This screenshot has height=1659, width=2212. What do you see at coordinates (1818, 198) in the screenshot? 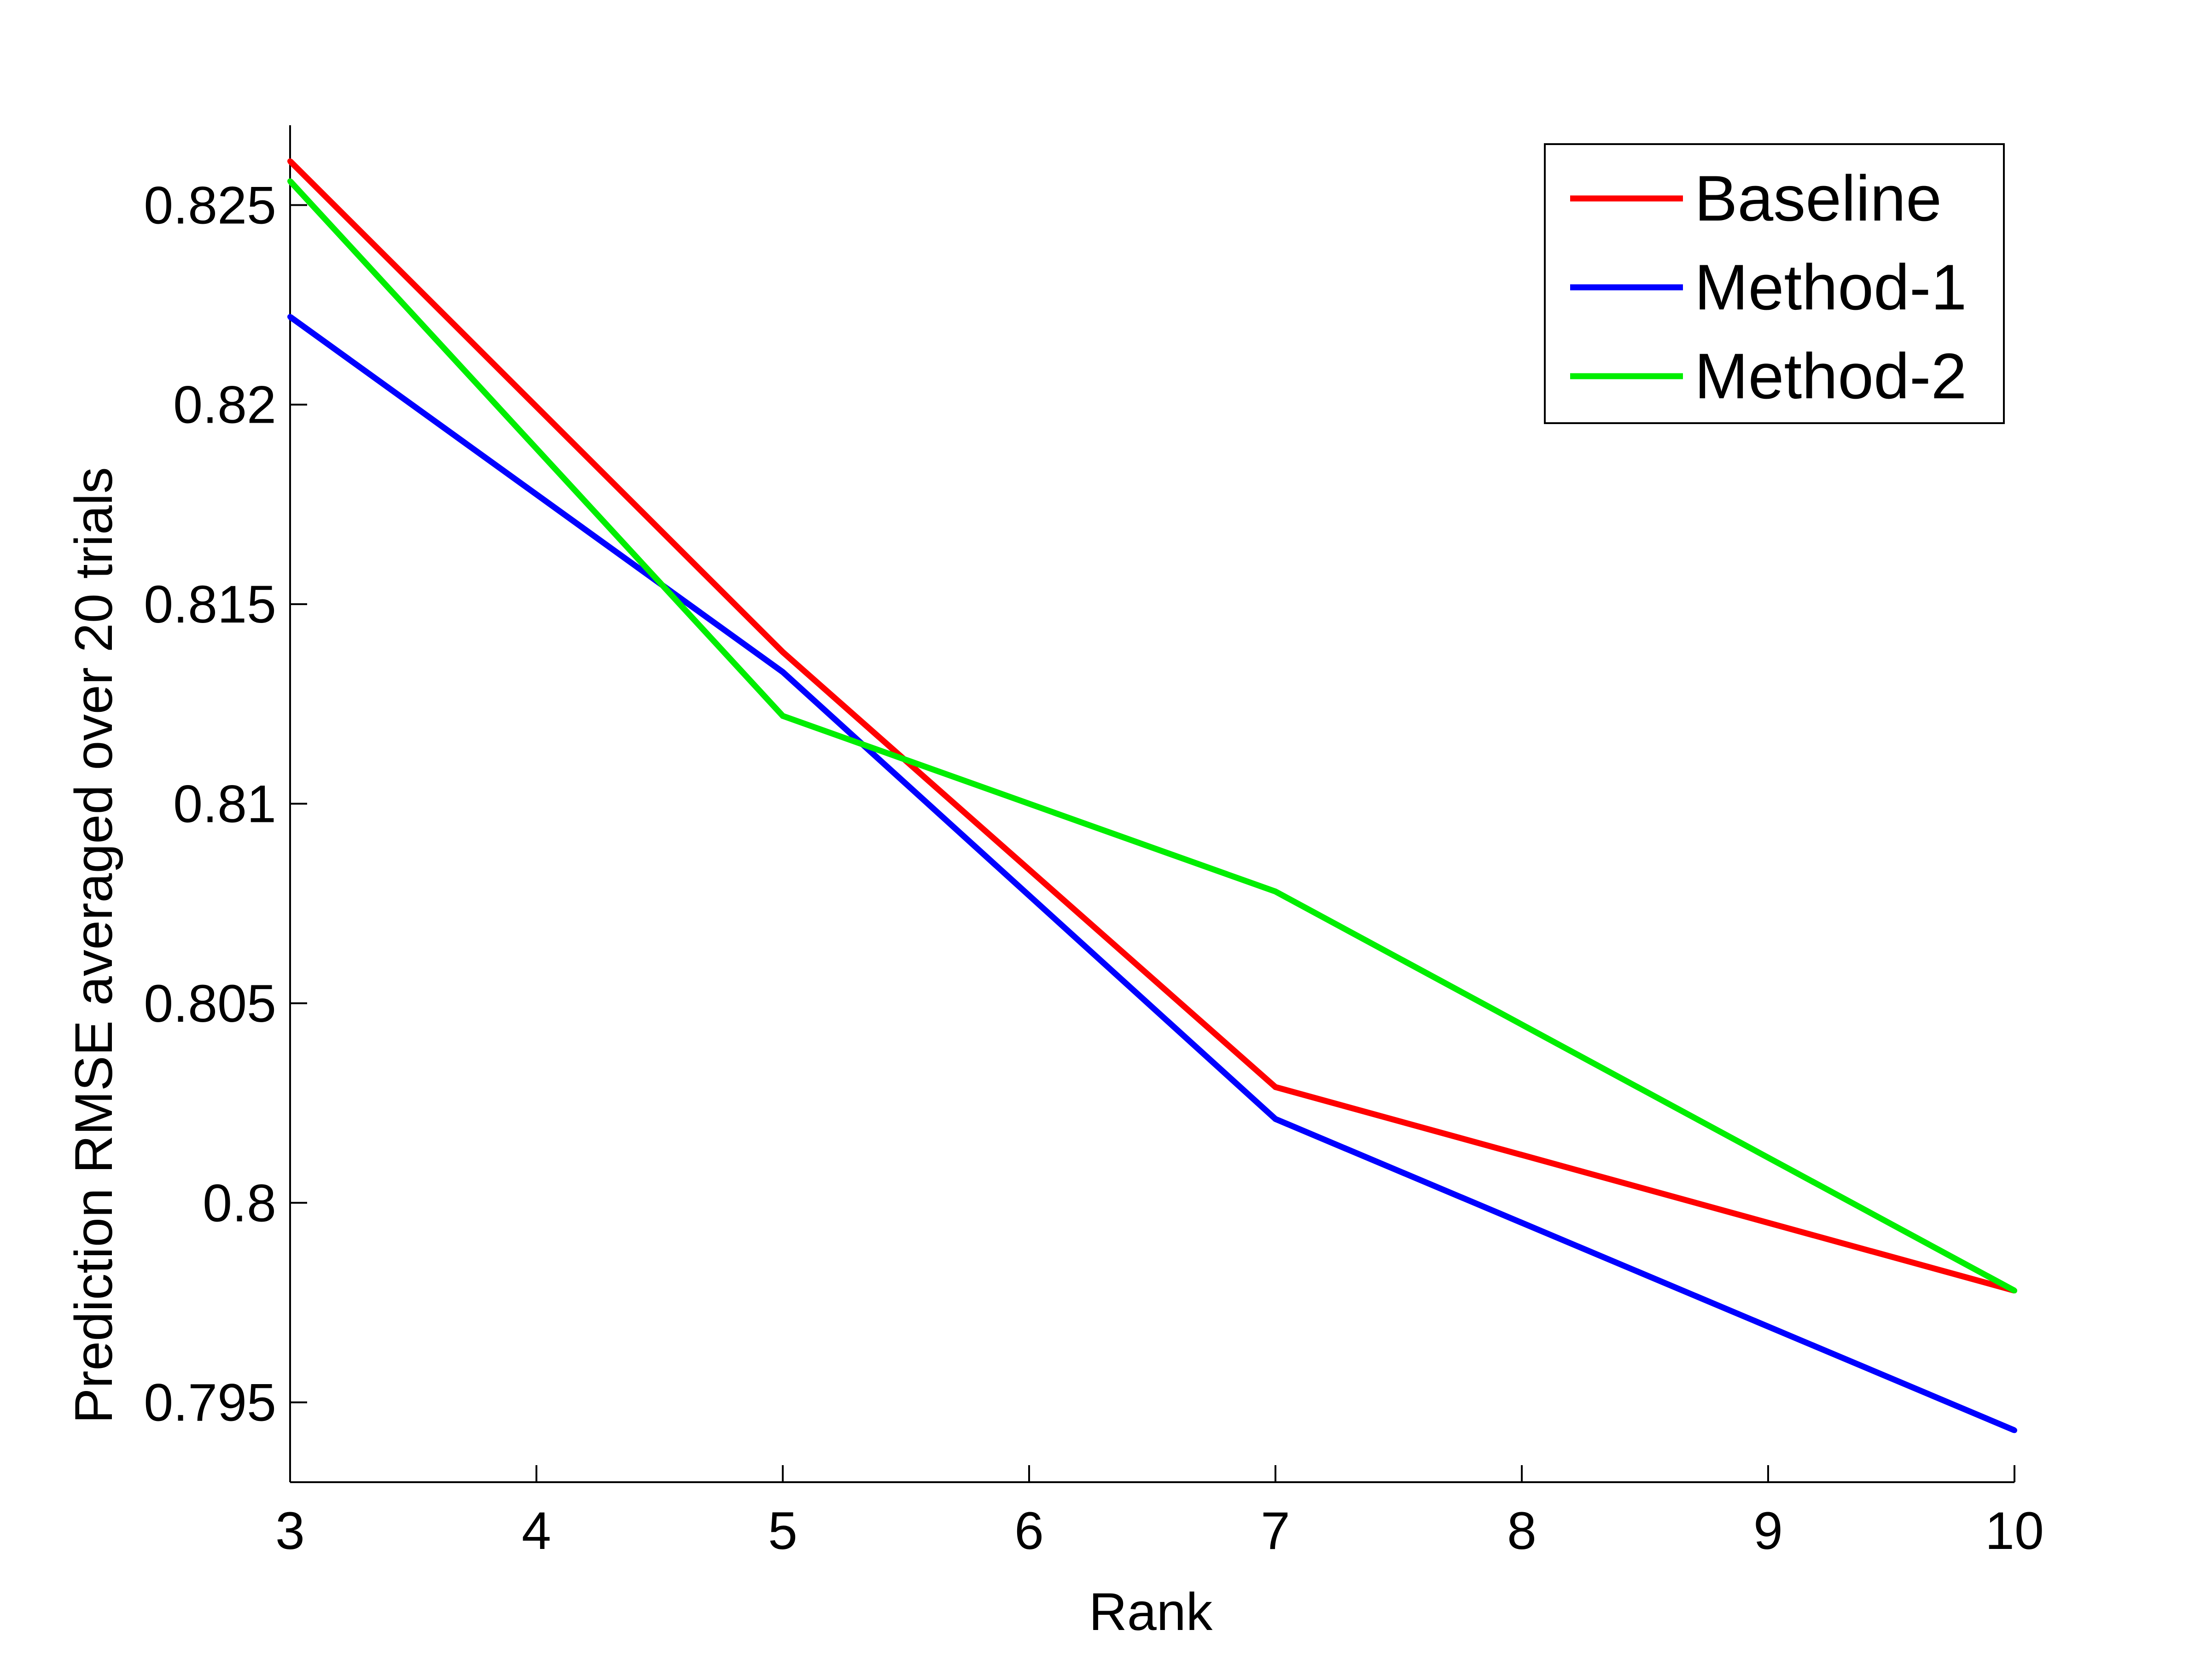
I see `legend-label-baseline: Baseline` at bounding box center [1818, 198].